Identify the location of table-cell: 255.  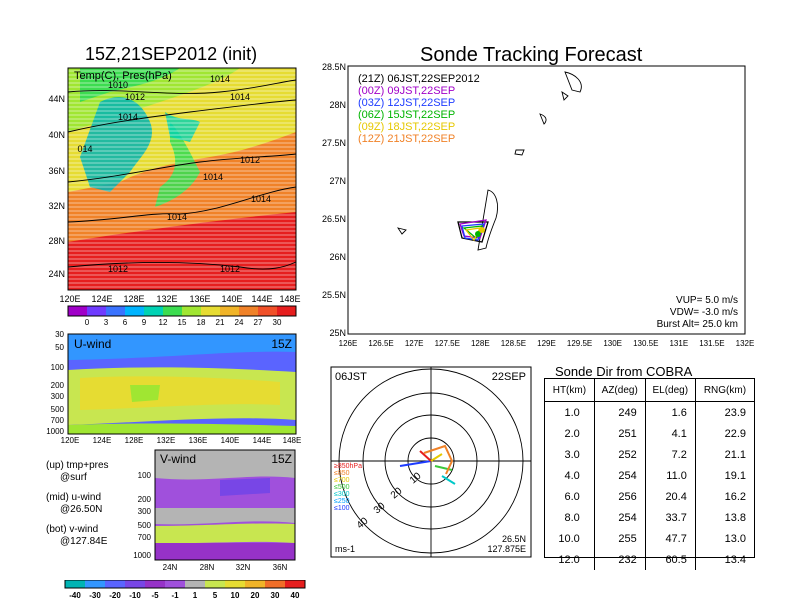
(620, 538).